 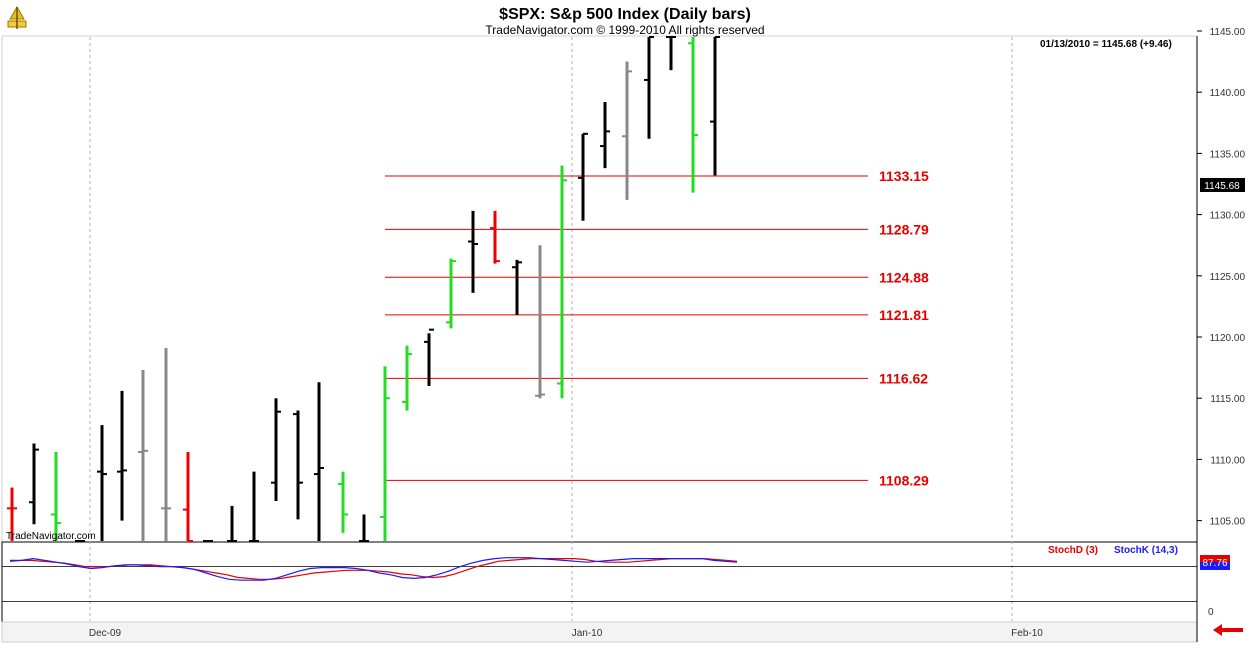 I want to click on stochastic-layer, so click(x=599, y=579).